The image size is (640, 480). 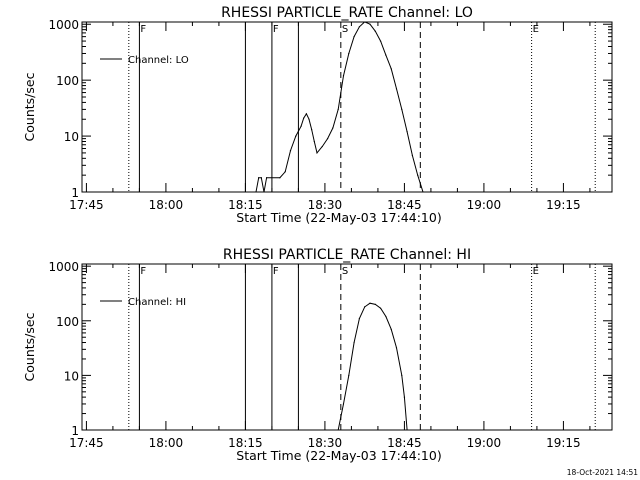 I want to click on series-line, so click(x=339, y=107).